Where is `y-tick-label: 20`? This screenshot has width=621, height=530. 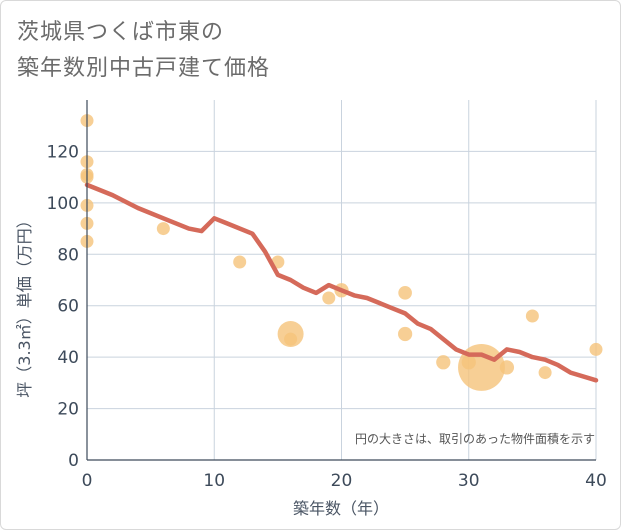
y-tick-label: 20 is located at coordinates (68, 410).